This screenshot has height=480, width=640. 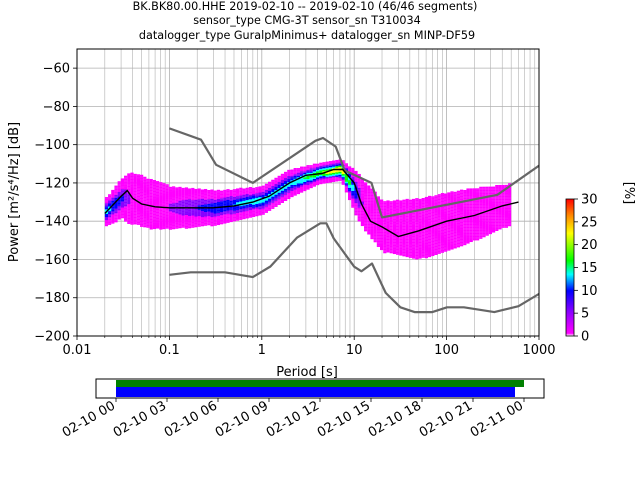 What do you see at coordinates (315, 392) in the screenshot?
I see `psd-coverage-bar` at bounding box center [315, 392].